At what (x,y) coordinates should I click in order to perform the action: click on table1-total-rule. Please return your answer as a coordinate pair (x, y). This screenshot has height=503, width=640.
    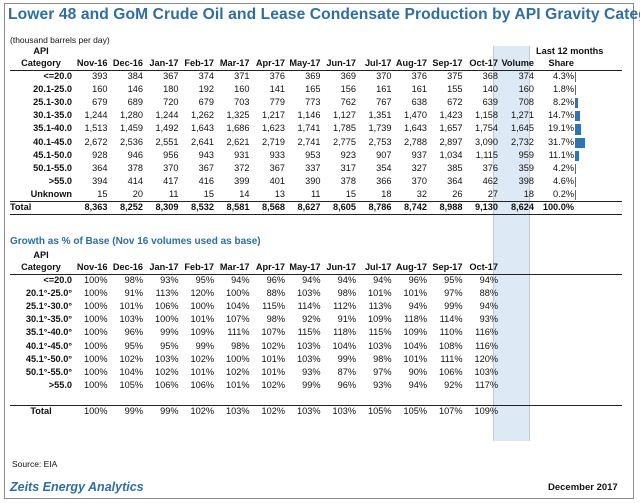
    Looking at the image, I should click on (316, 202).